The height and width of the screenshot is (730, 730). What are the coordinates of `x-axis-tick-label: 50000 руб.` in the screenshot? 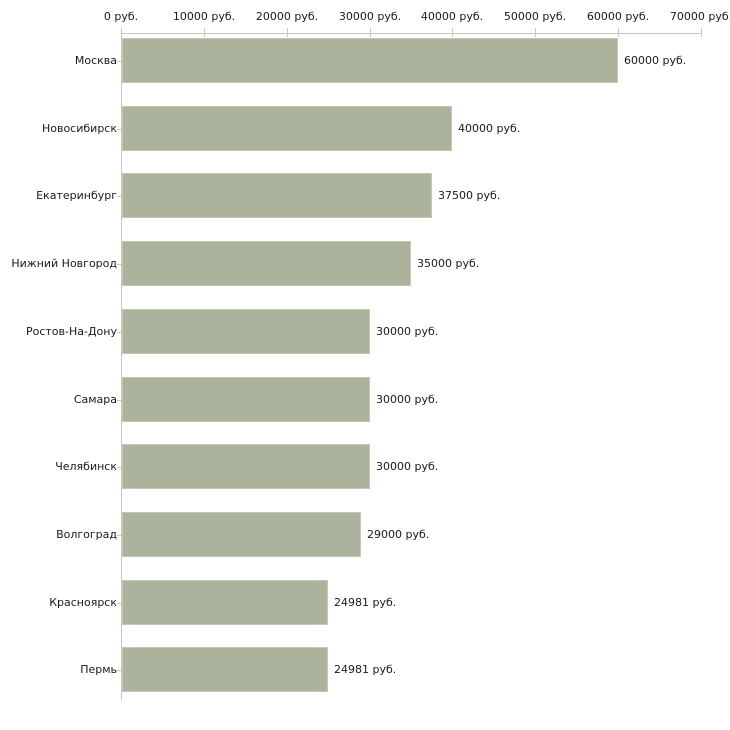 It's located at (535, 16).